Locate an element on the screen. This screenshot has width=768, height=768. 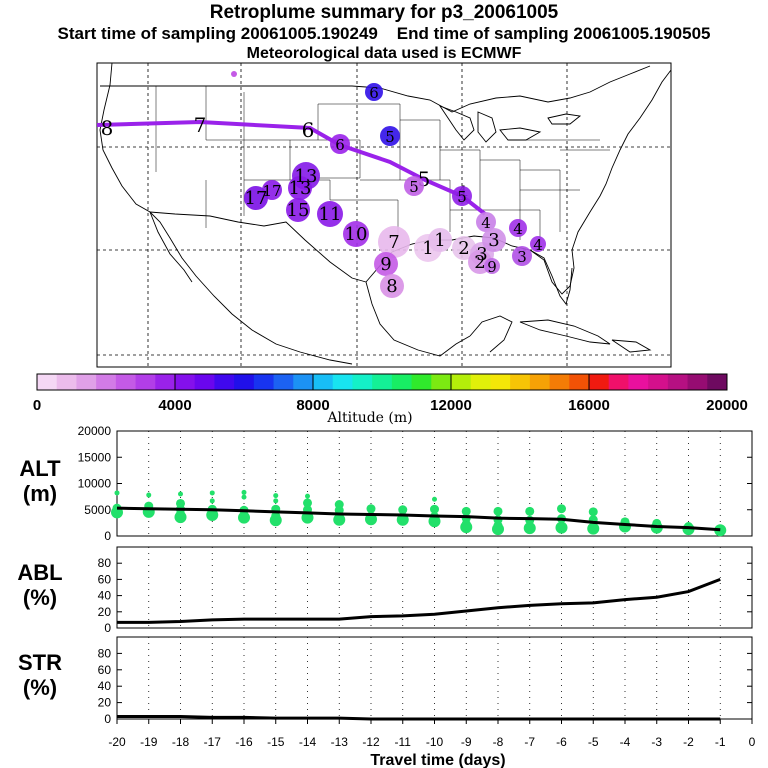
x-tick-label: -12 is located at coordinates (371, 742).